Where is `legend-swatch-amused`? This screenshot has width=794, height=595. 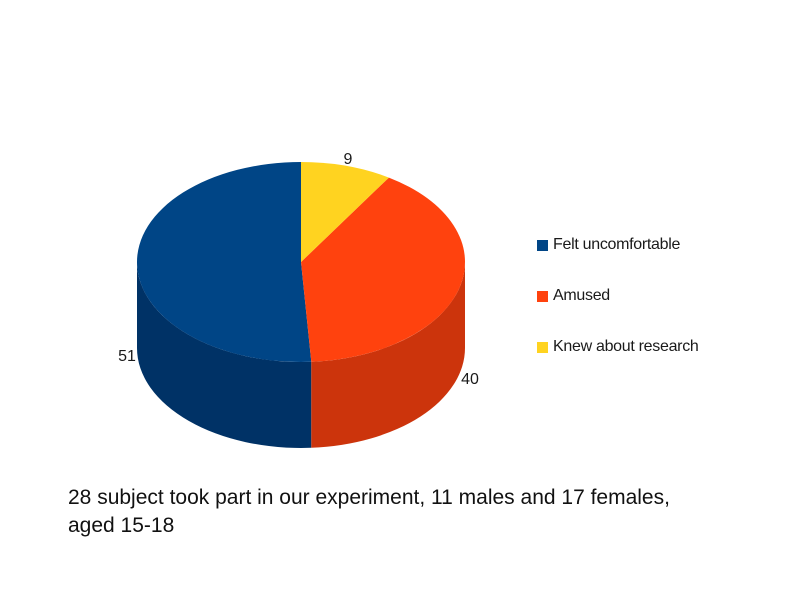
legend-swatch-amused is located at coordinates (542, 296).